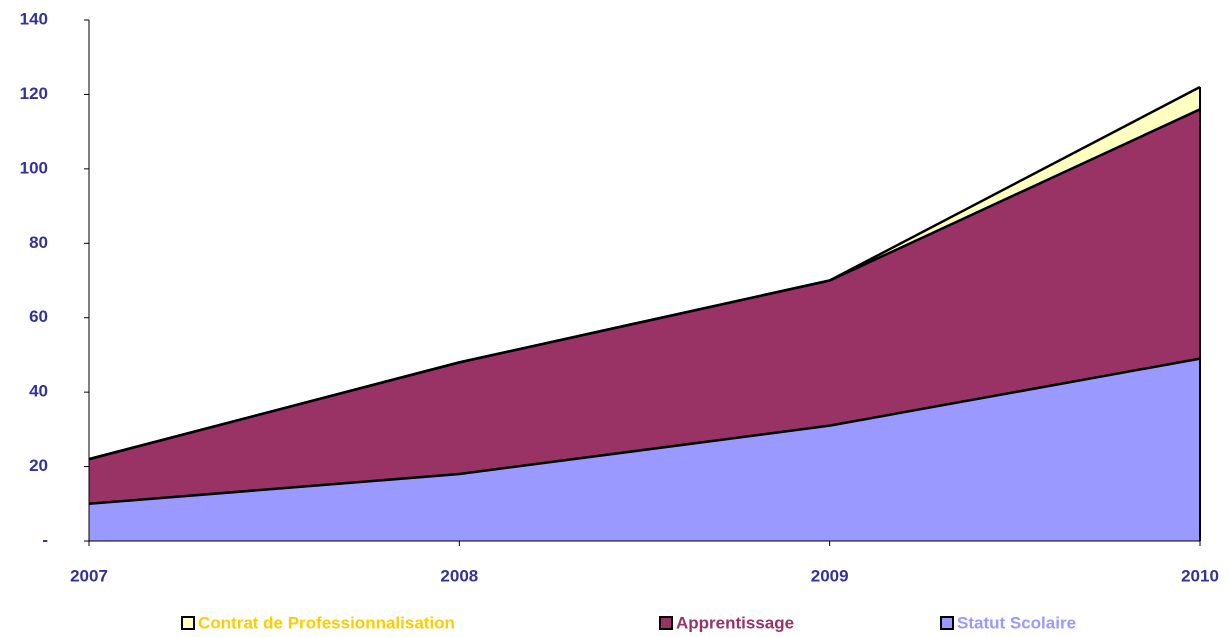  I want to click on x-tick-label: 2008, so click(459, 575).